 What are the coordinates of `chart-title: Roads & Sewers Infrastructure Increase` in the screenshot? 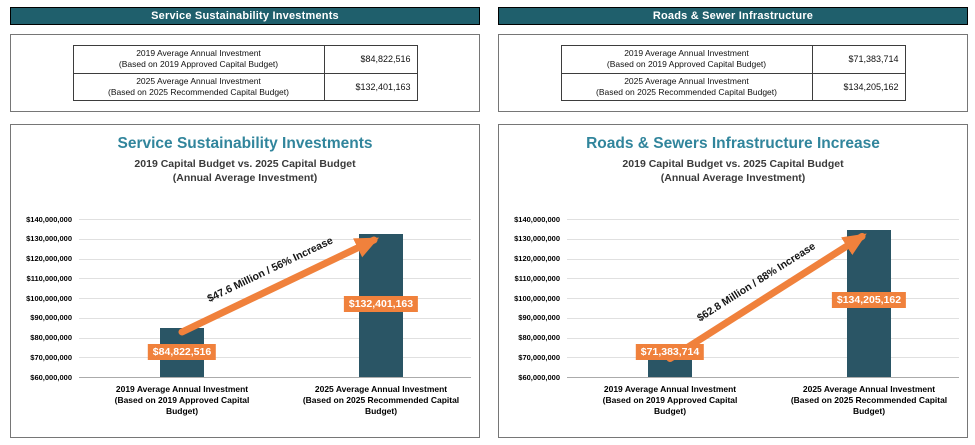 It's located at (733, 143).